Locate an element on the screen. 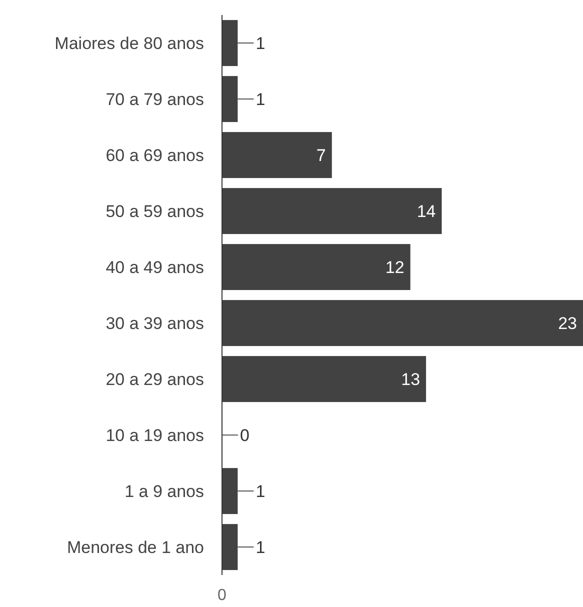 This screenshot has height=607, width=583. y-tick-label: 60 a 69 anos is located at coordinates (155, 156).